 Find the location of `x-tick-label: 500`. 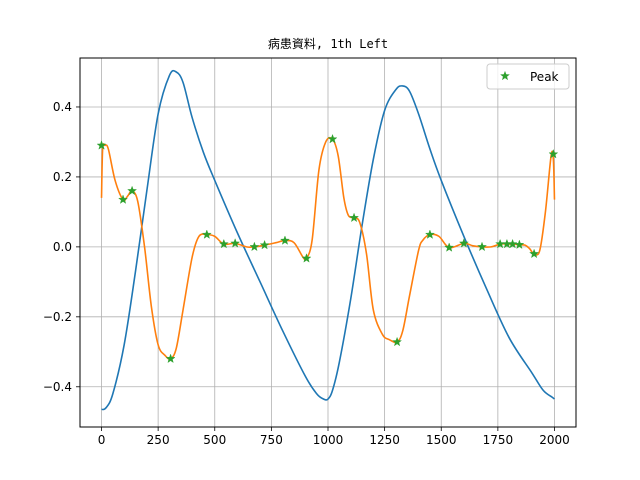

x-tick-label: 500 is located at coordinates (214, 440).